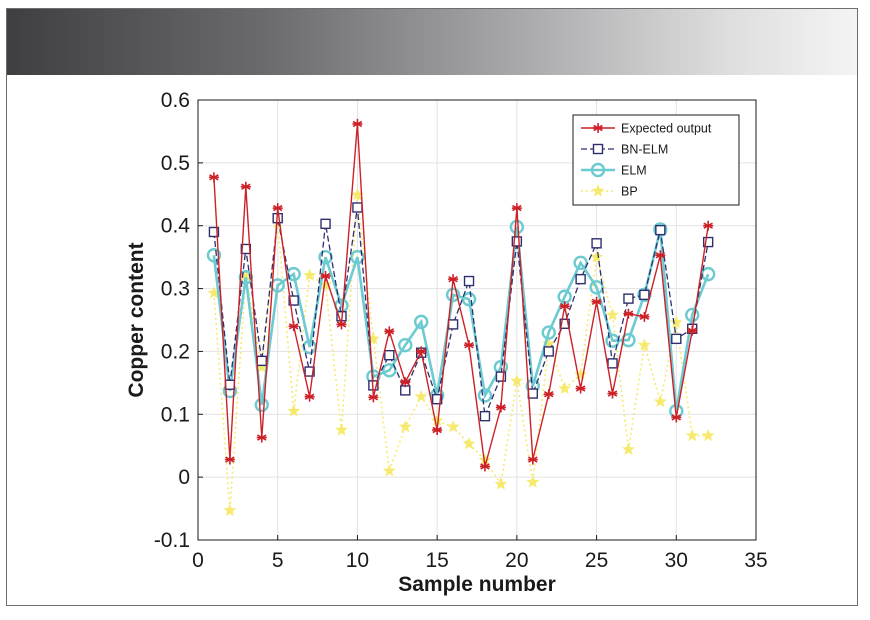 This screenshot has width=870, height=620. Describe the element at coordinates (175, 163) in the screenshot. I see `y-tick-label: 0.5` at that location.